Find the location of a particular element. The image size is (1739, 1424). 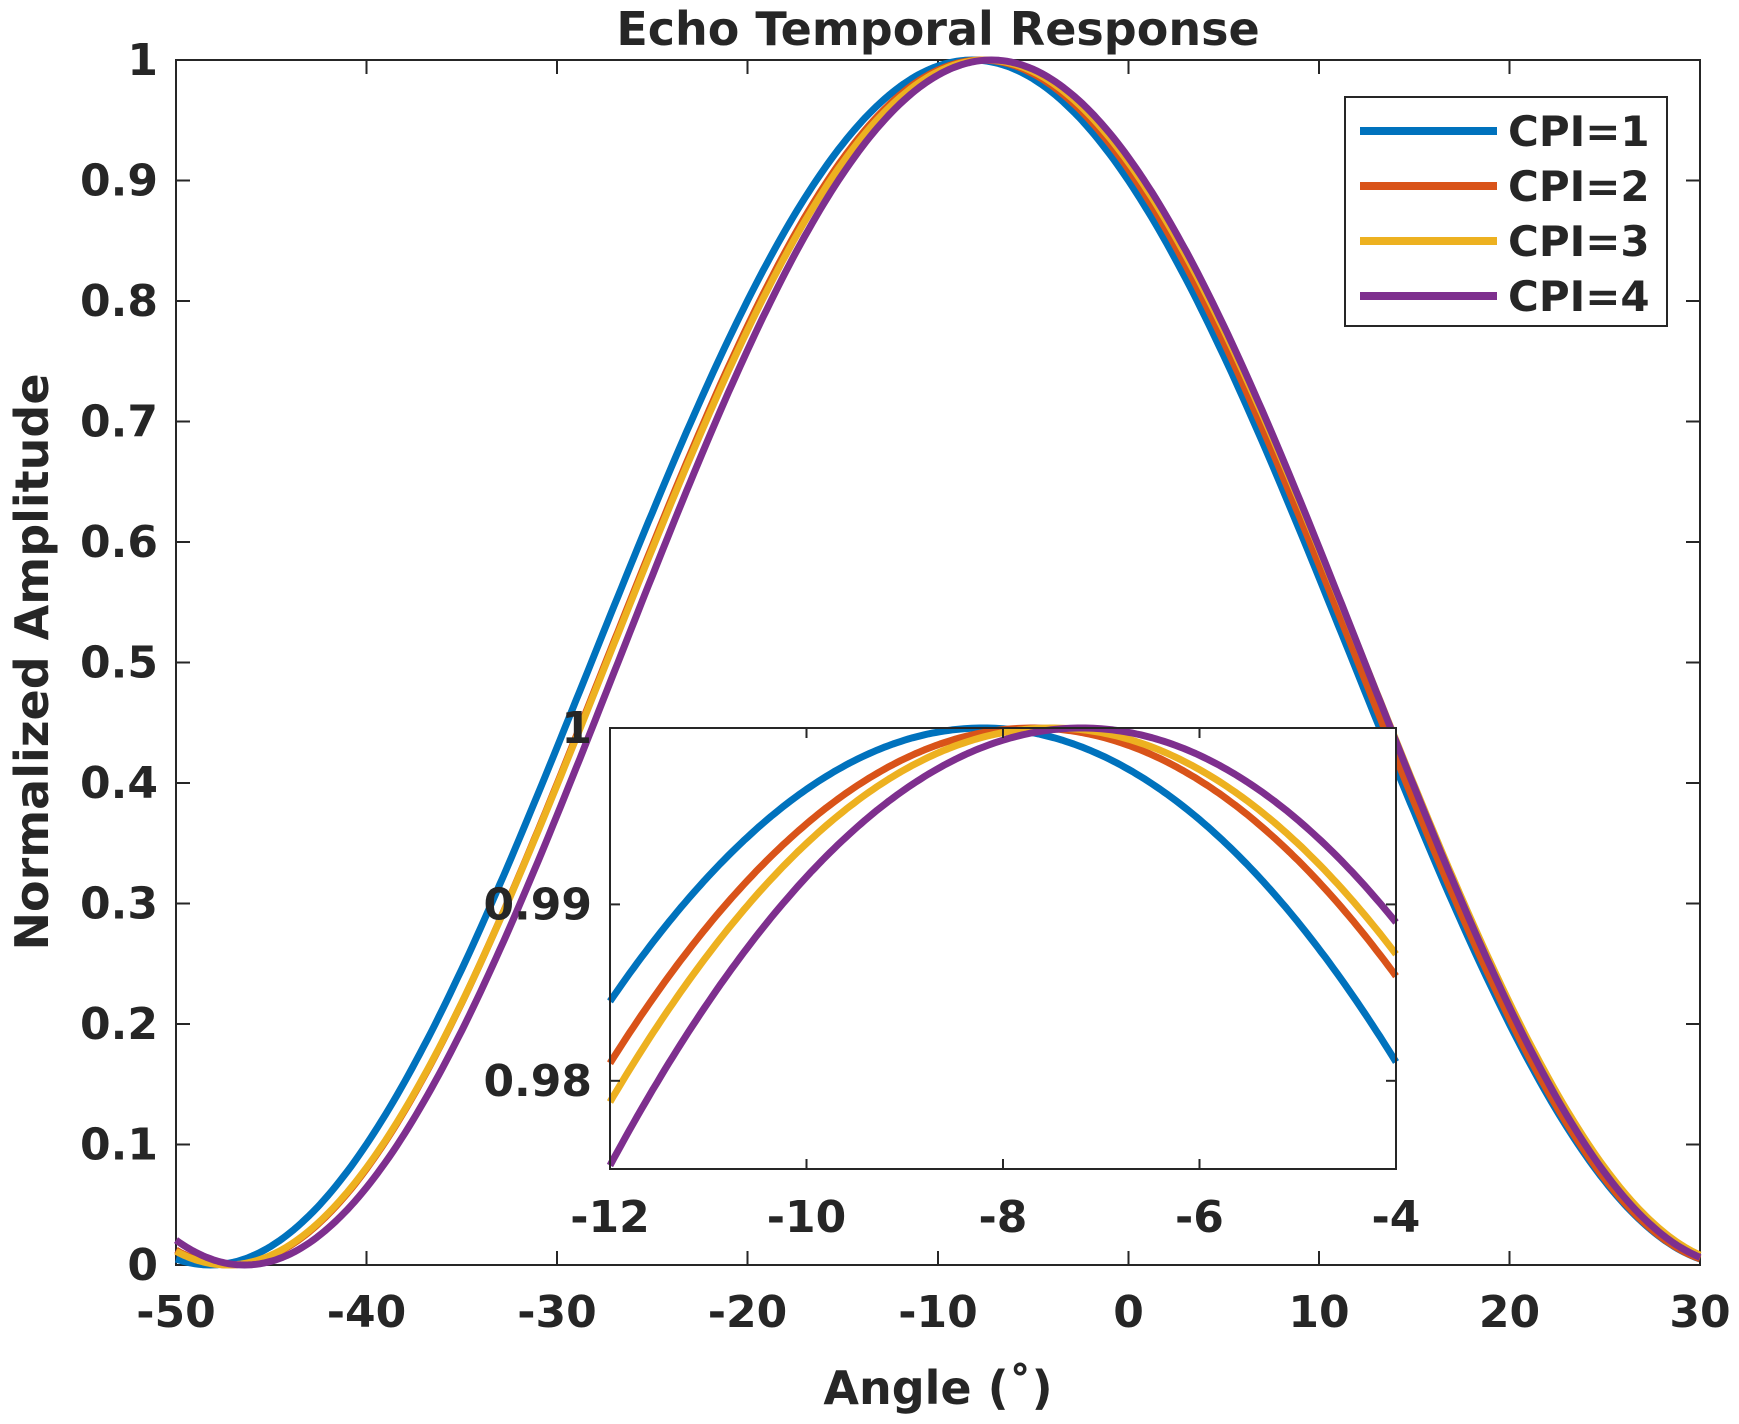

y-tick-label: 0.8 is located at coordinates (119, 301).